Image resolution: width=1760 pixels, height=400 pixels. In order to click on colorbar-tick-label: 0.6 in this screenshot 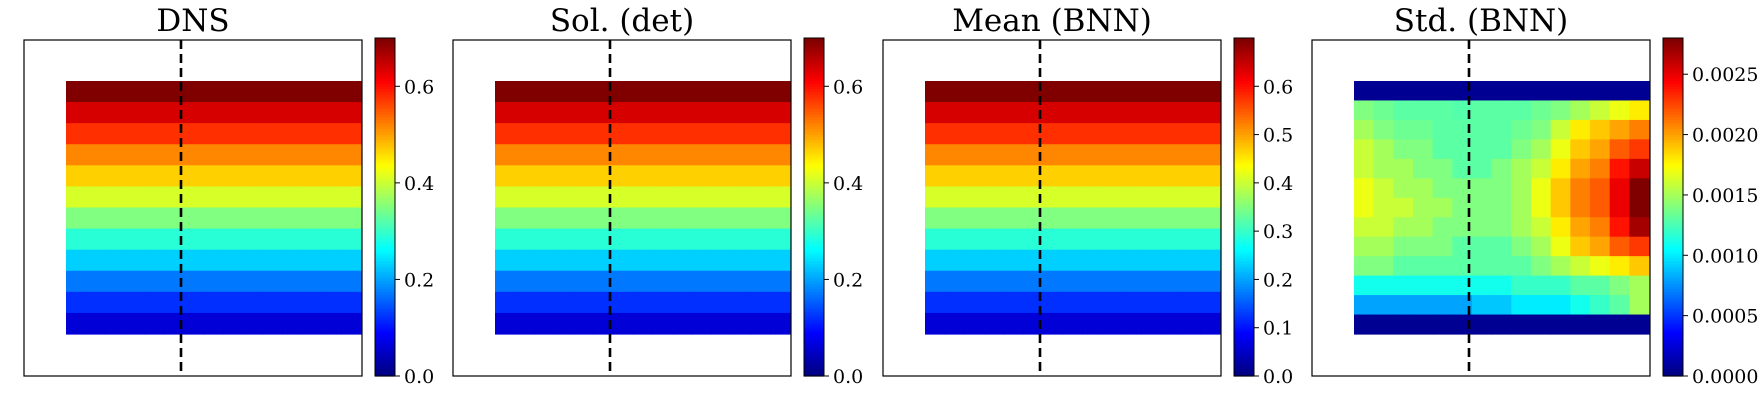, I will do `click(419, 87)`.